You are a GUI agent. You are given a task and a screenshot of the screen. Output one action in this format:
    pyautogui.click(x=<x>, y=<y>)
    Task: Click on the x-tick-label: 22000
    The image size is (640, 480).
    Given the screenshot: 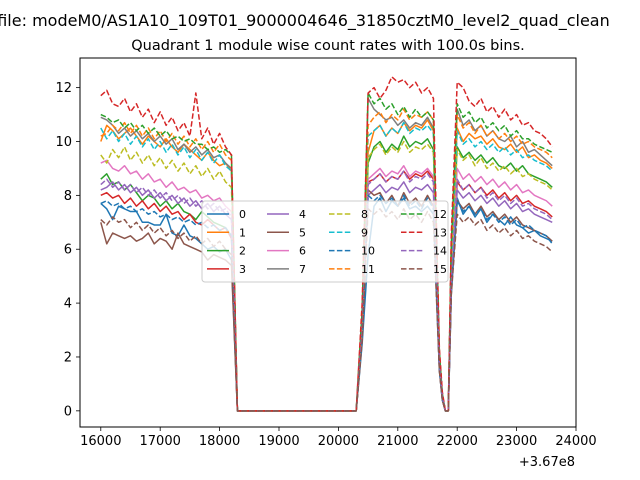 What is the action you would take?
    pyautogui.click(x=457, y=441)
    